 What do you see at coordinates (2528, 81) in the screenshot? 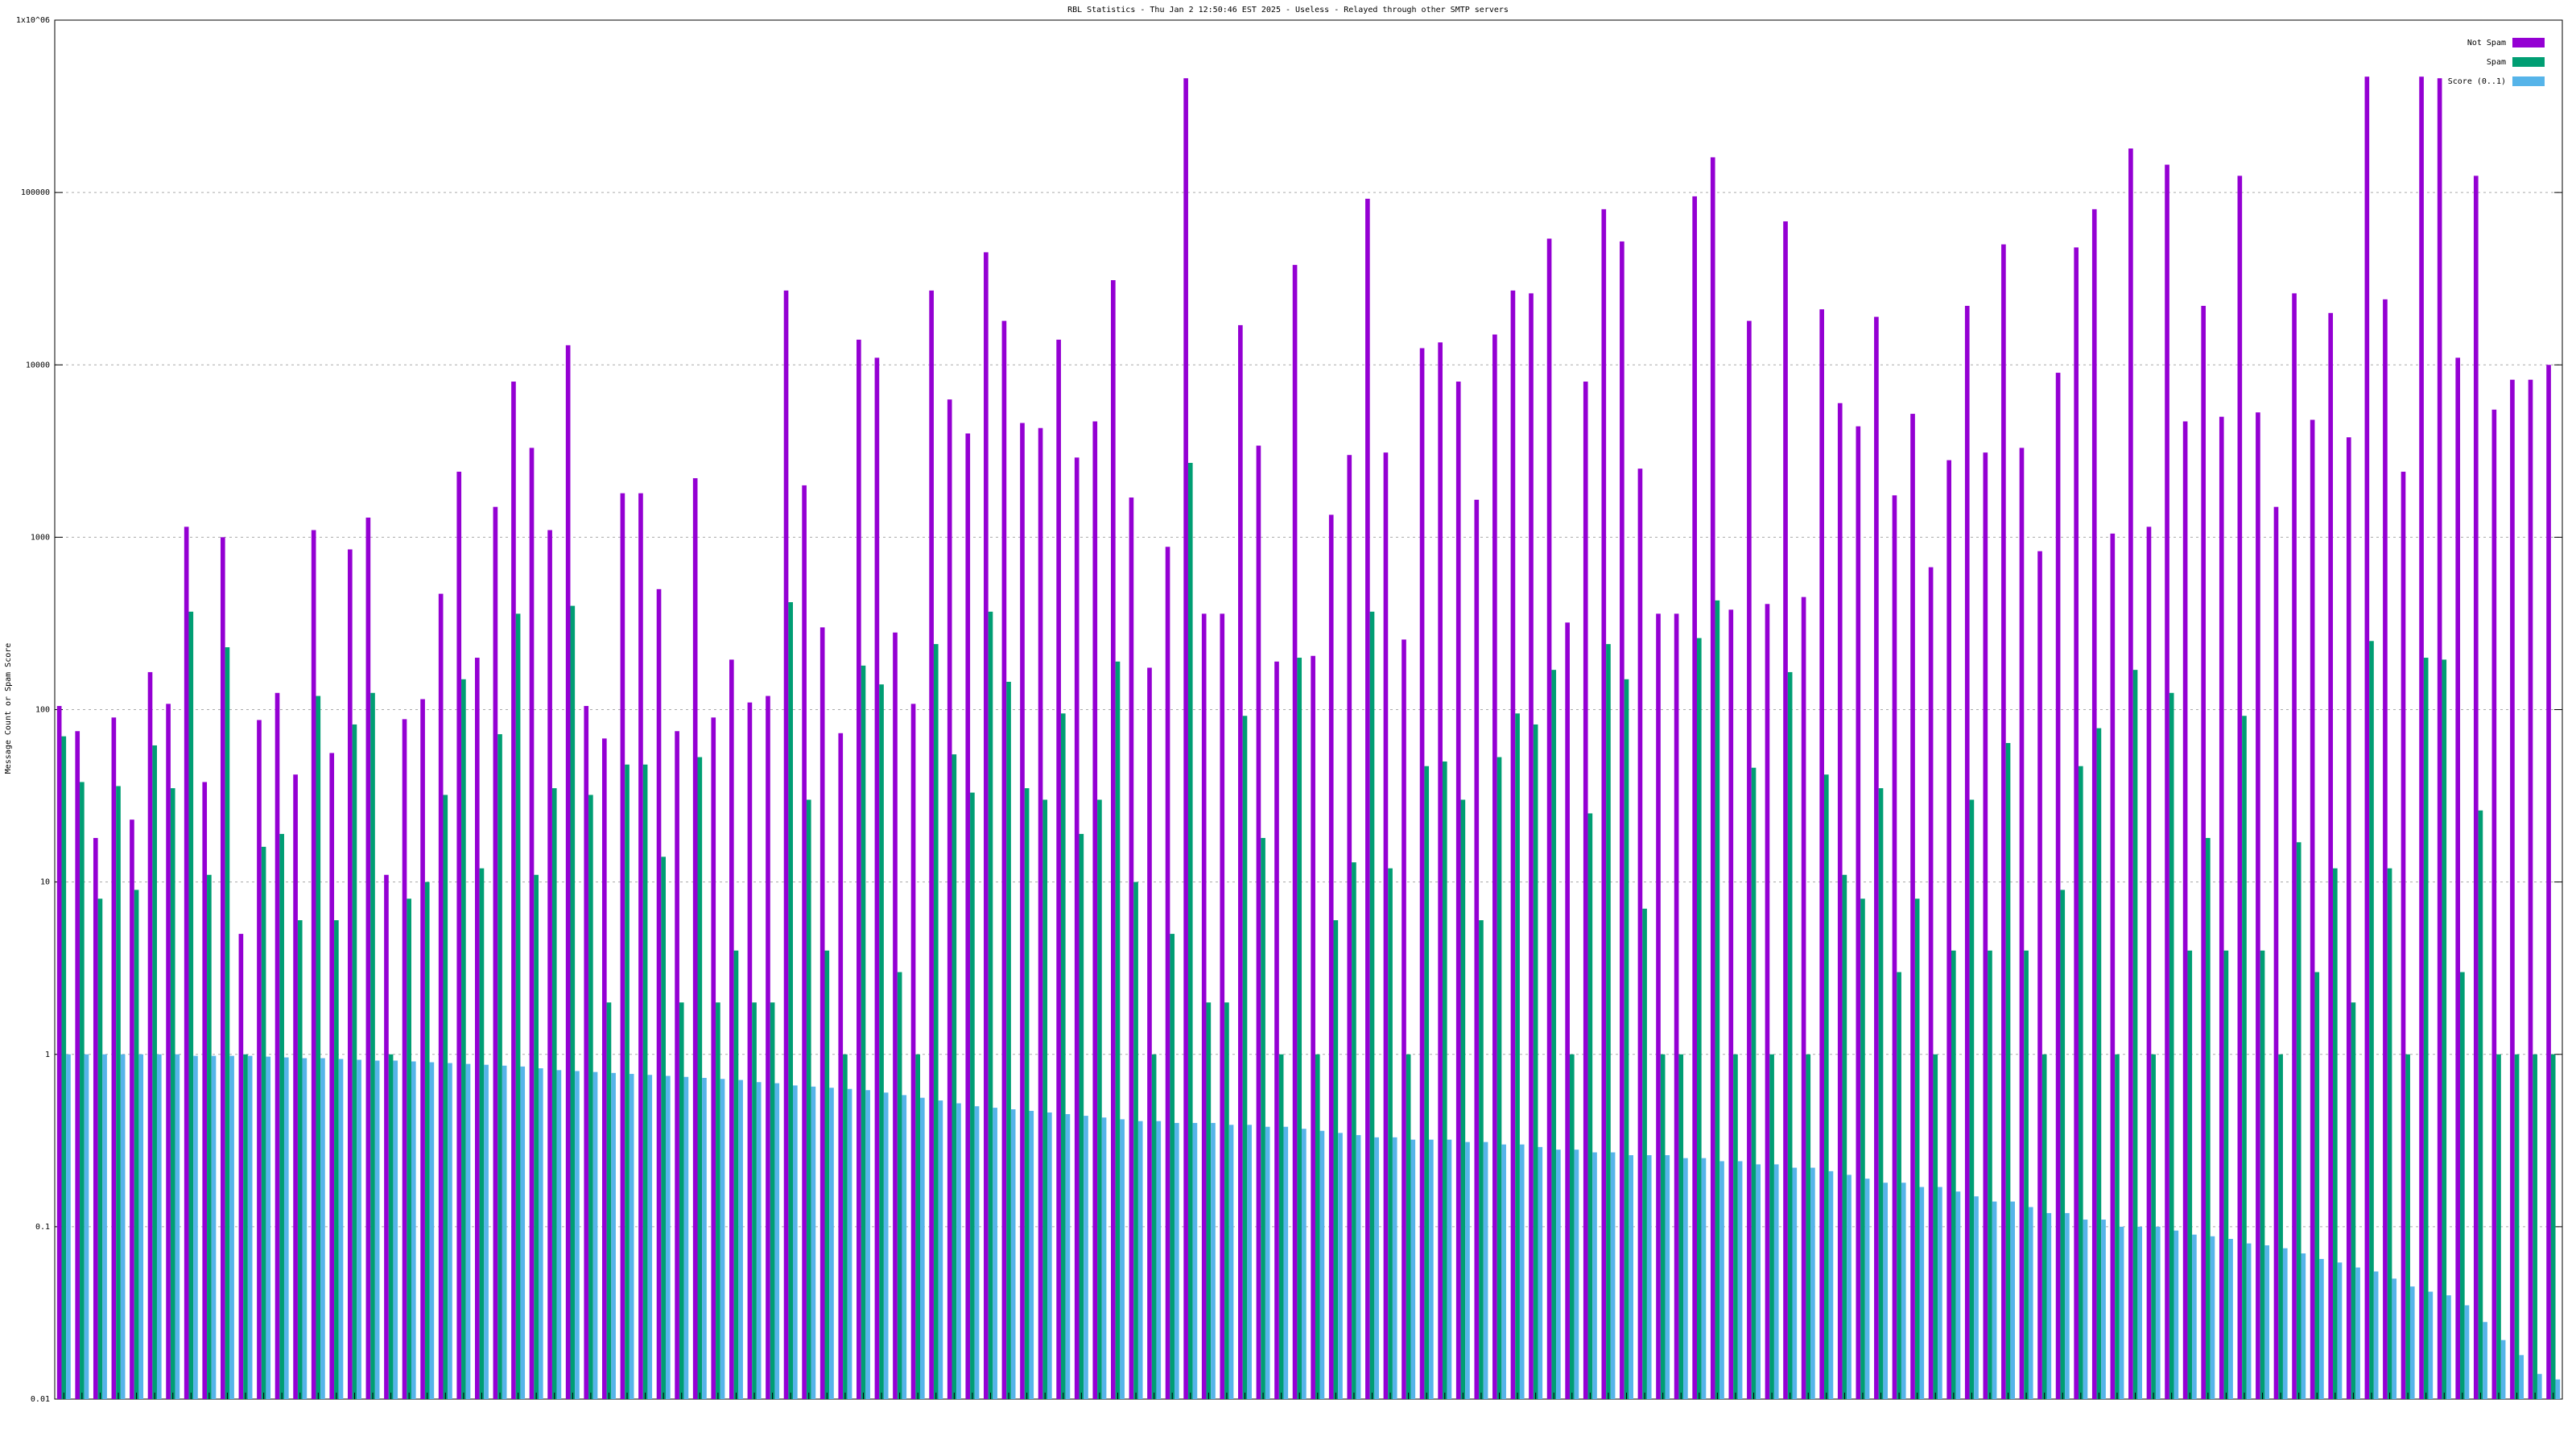
I see `legend-swatch` at bounding box center [2528, 81].